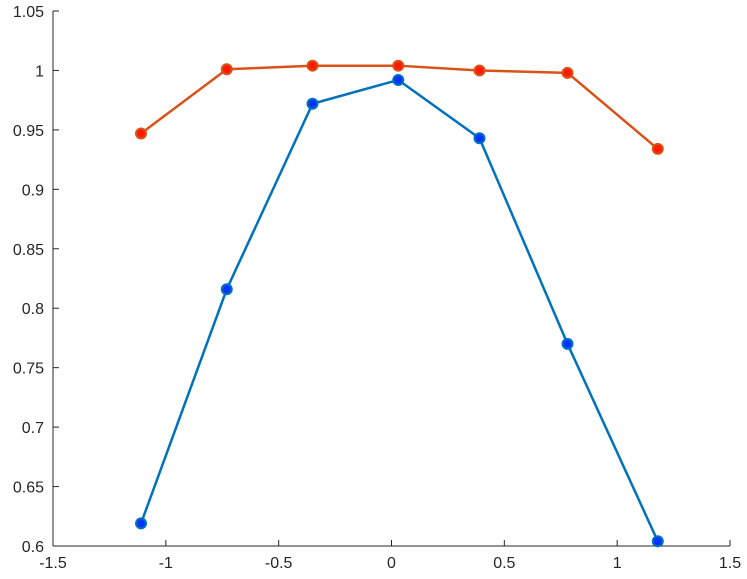  I want to click on y-tick-label: 0.6, so click(33, 547).